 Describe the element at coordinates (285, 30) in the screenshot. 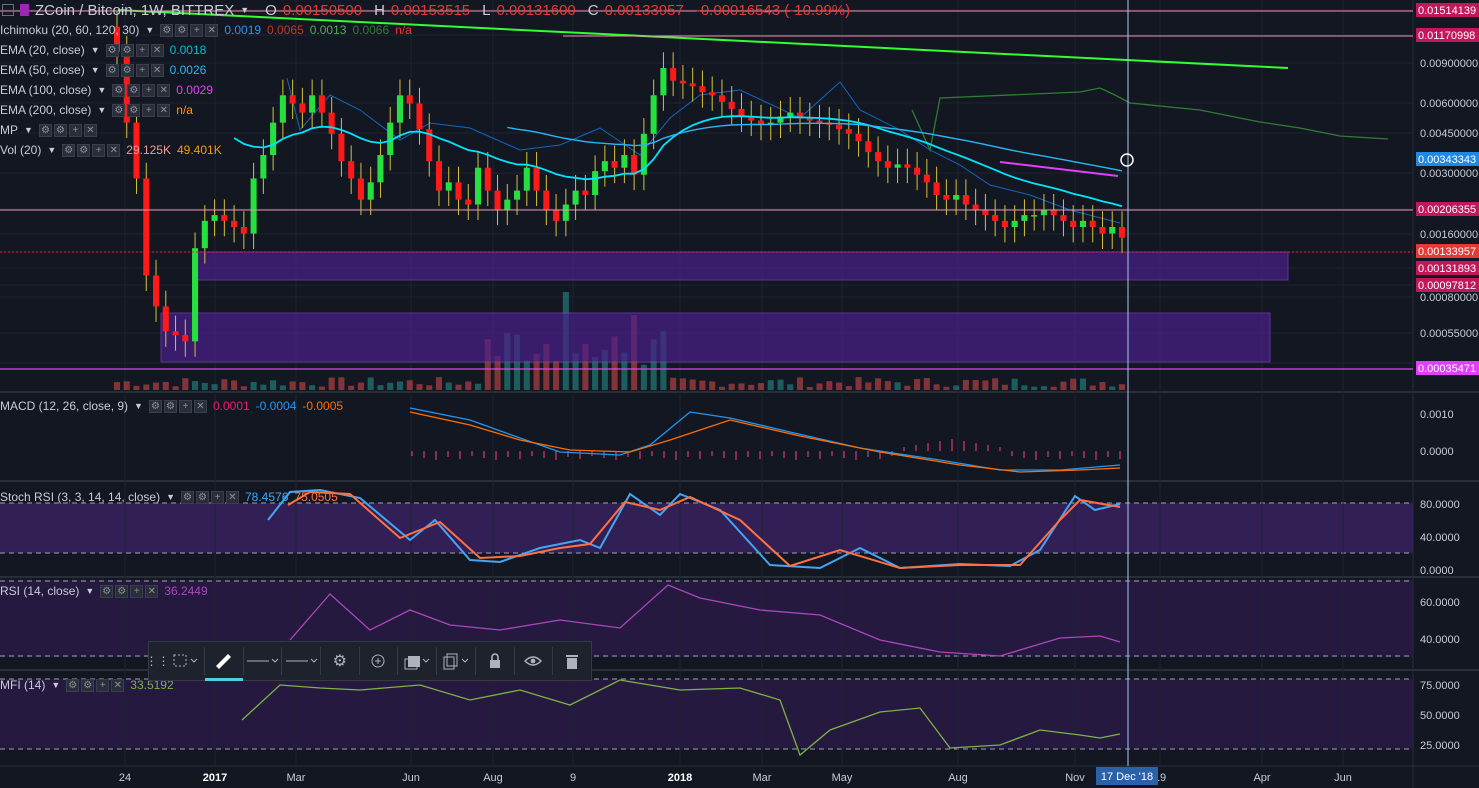

I see `indicator-value: 0.0065` at that location.